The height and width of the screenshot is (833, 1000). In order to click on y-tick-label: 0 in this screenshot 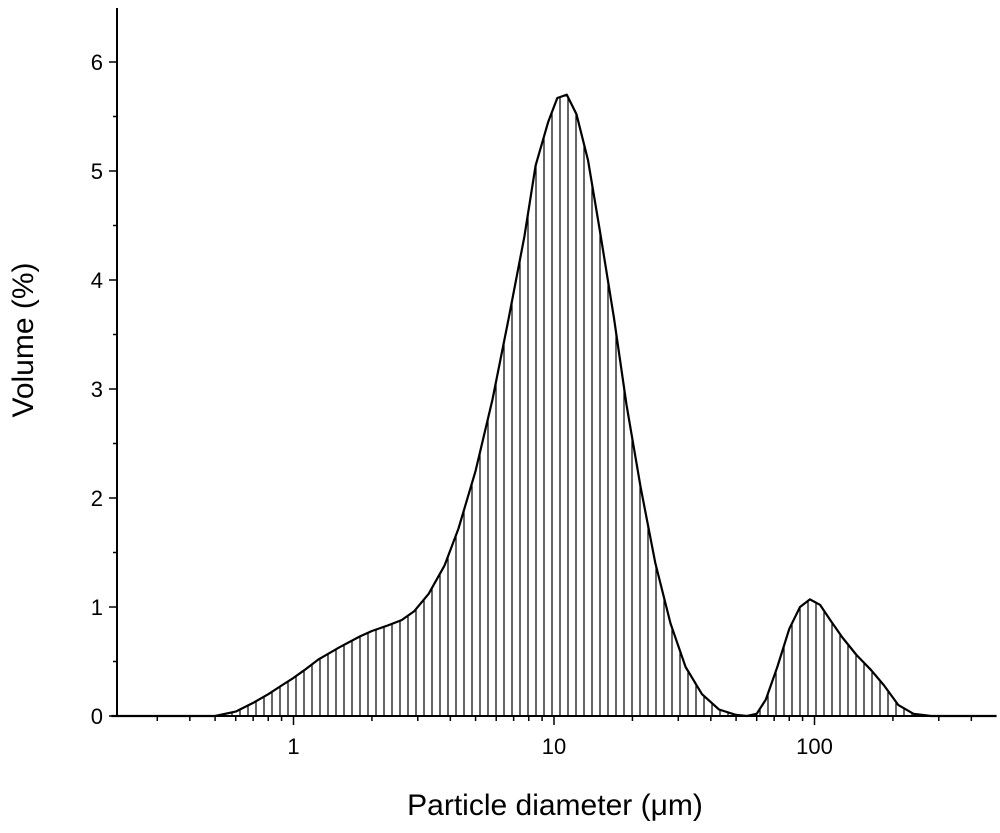, I will do `click(97, 716)`.